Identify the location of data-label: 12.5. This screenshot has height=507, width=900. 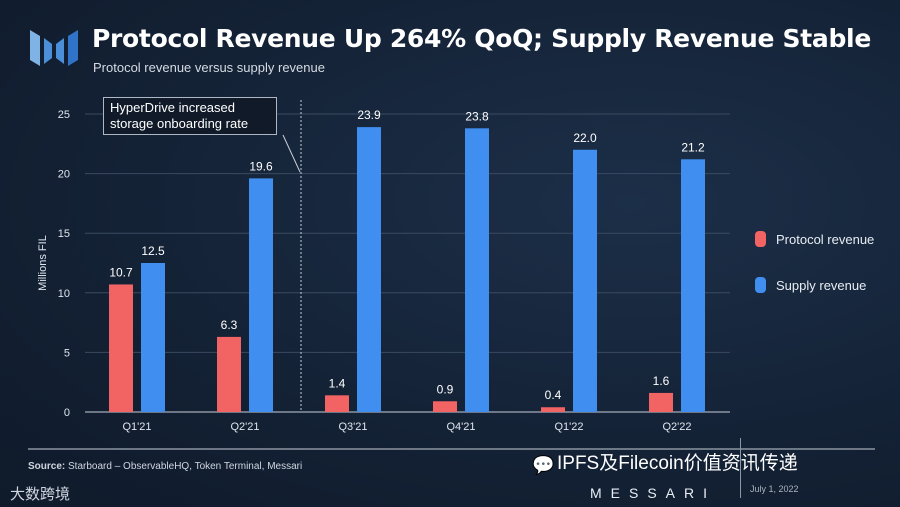
(153, 251).